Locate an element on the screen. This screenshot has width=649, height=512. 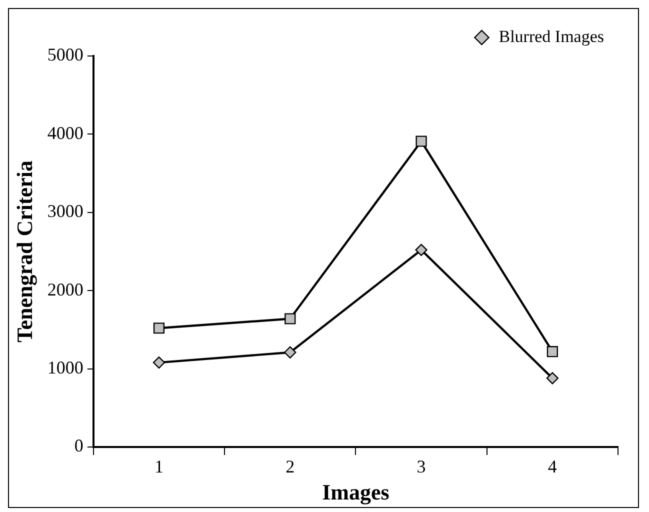
y-tick-label: 4000 is located at coordinates (65, 132).